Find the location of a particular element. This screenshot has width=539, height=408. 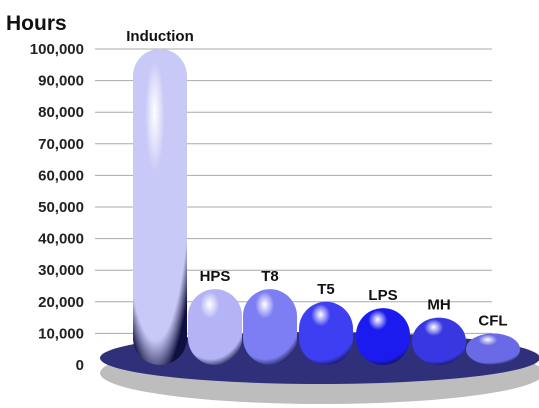

y-tick-label: 30,000 is located at coordinates (61, 270).